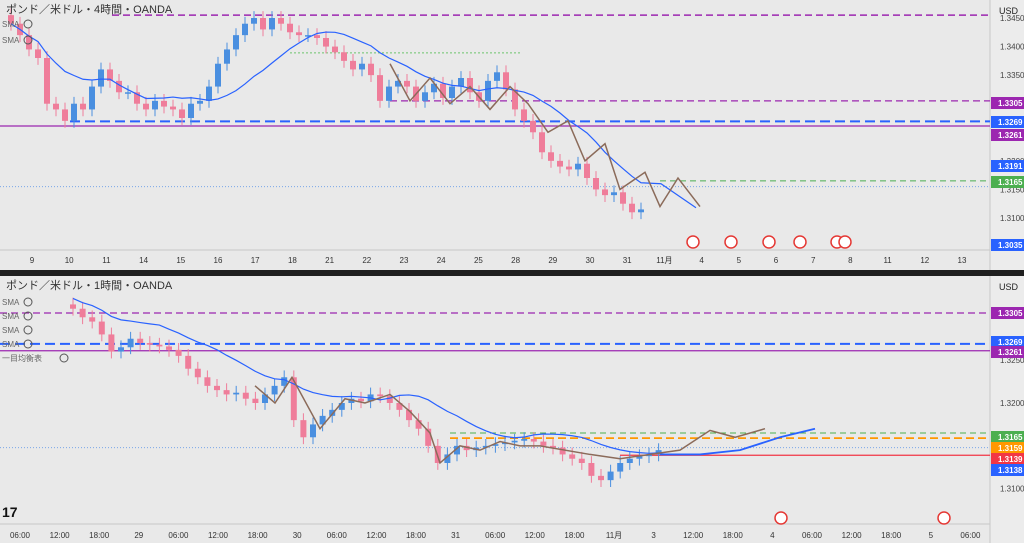 This screenshot has height=543, width=1024. Describe the element at coordinates (22, 358) in the screenshot. I see `indicator-label: 一目均衡表` at that location.